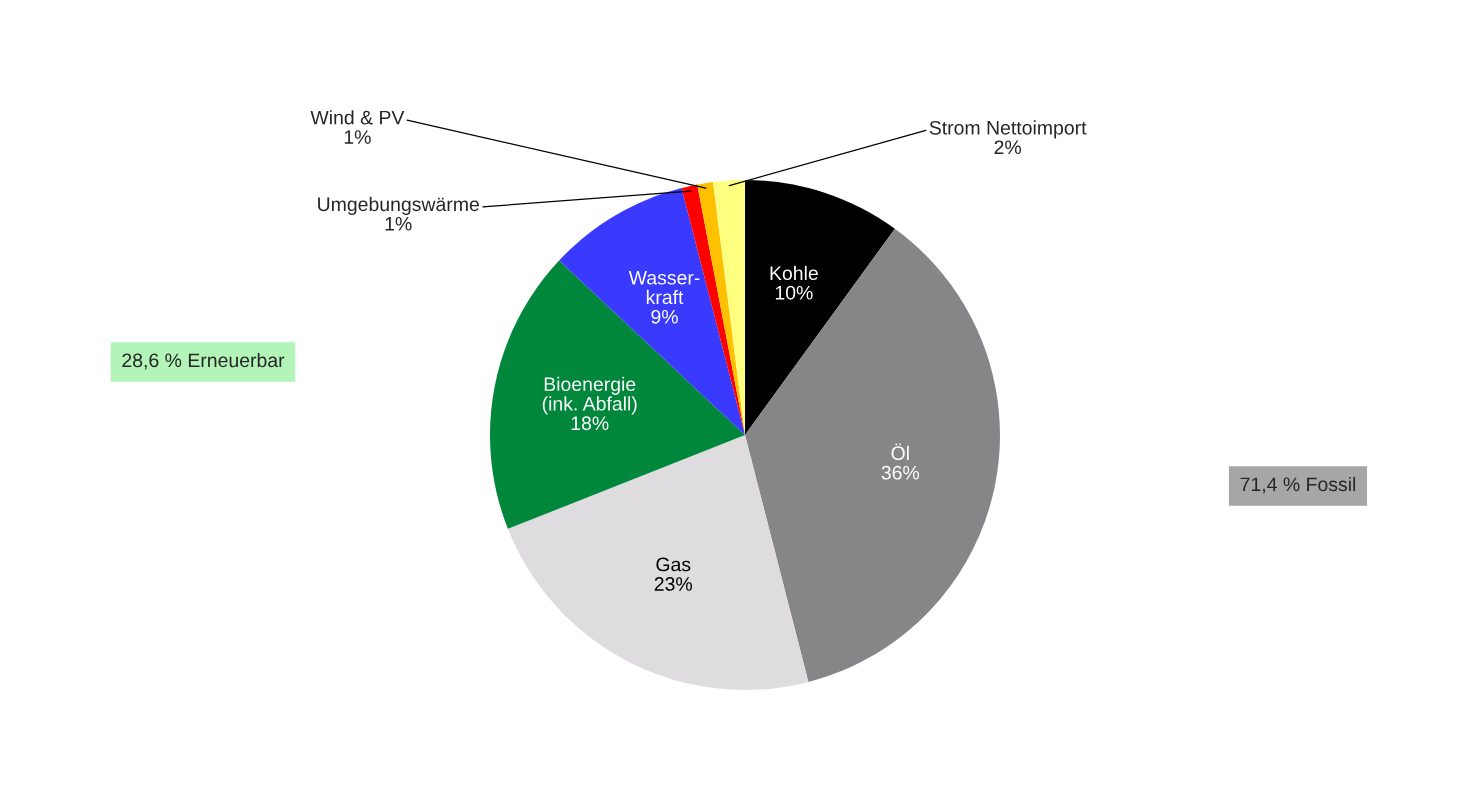  I want to click on slice-label: Umgebungswärme, so click(398, 205).